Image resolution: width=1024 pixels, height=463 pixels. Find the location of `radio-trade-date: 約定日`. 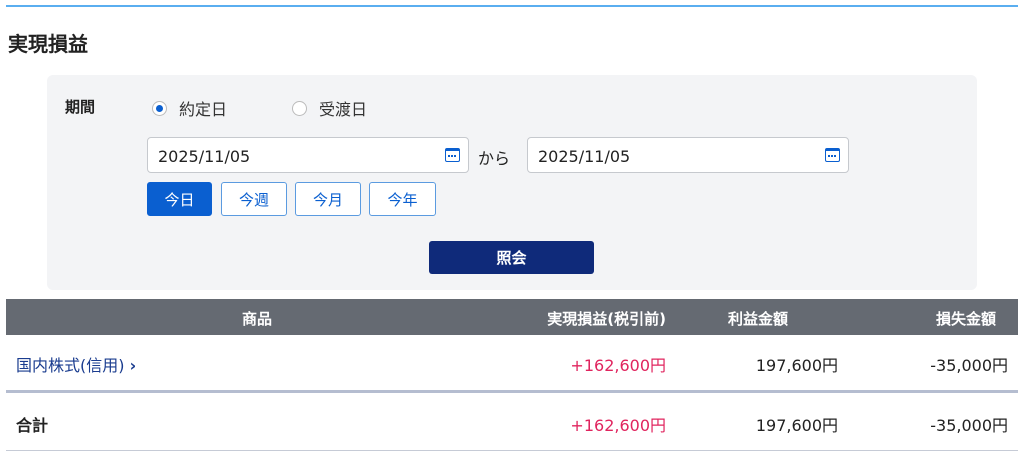

radio-trade-date: 約定日 is located at coordinates (189, 108).